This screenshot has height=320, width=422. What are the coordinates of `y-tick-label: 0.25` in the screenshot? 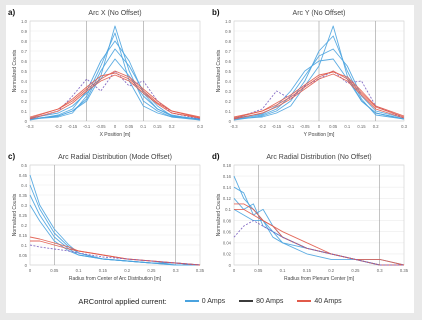 It's located at (23, 215).